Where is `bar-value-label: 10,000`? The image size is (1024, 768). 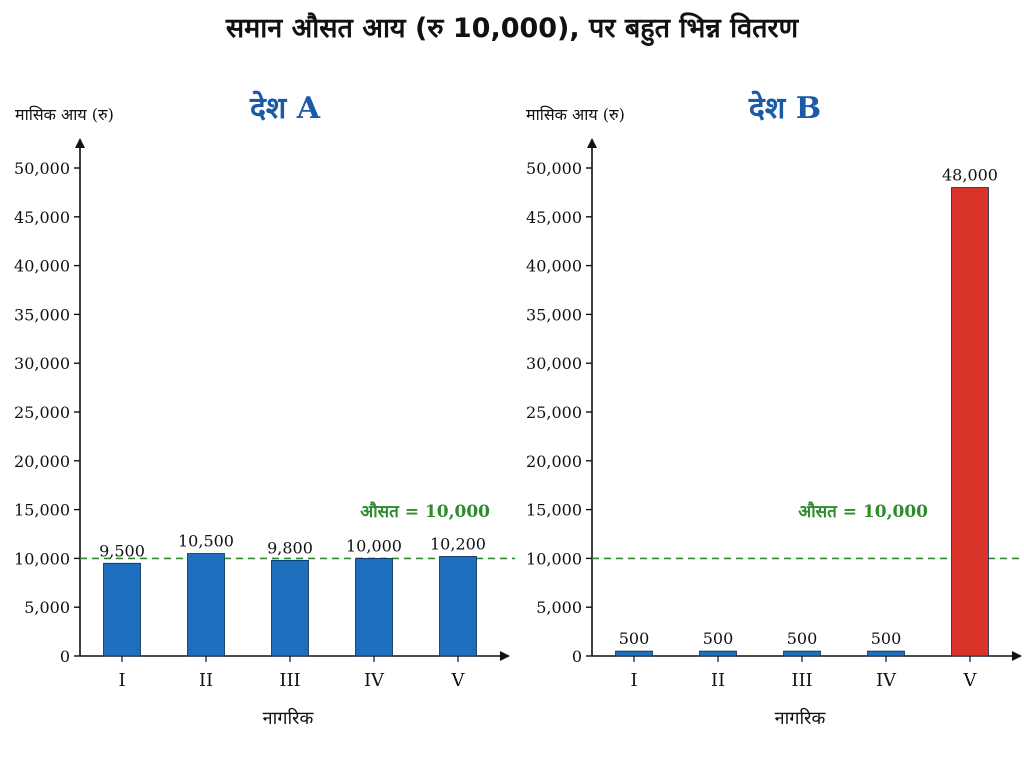 bar-value-label: 10,000 is located at coordinates (374, 545).